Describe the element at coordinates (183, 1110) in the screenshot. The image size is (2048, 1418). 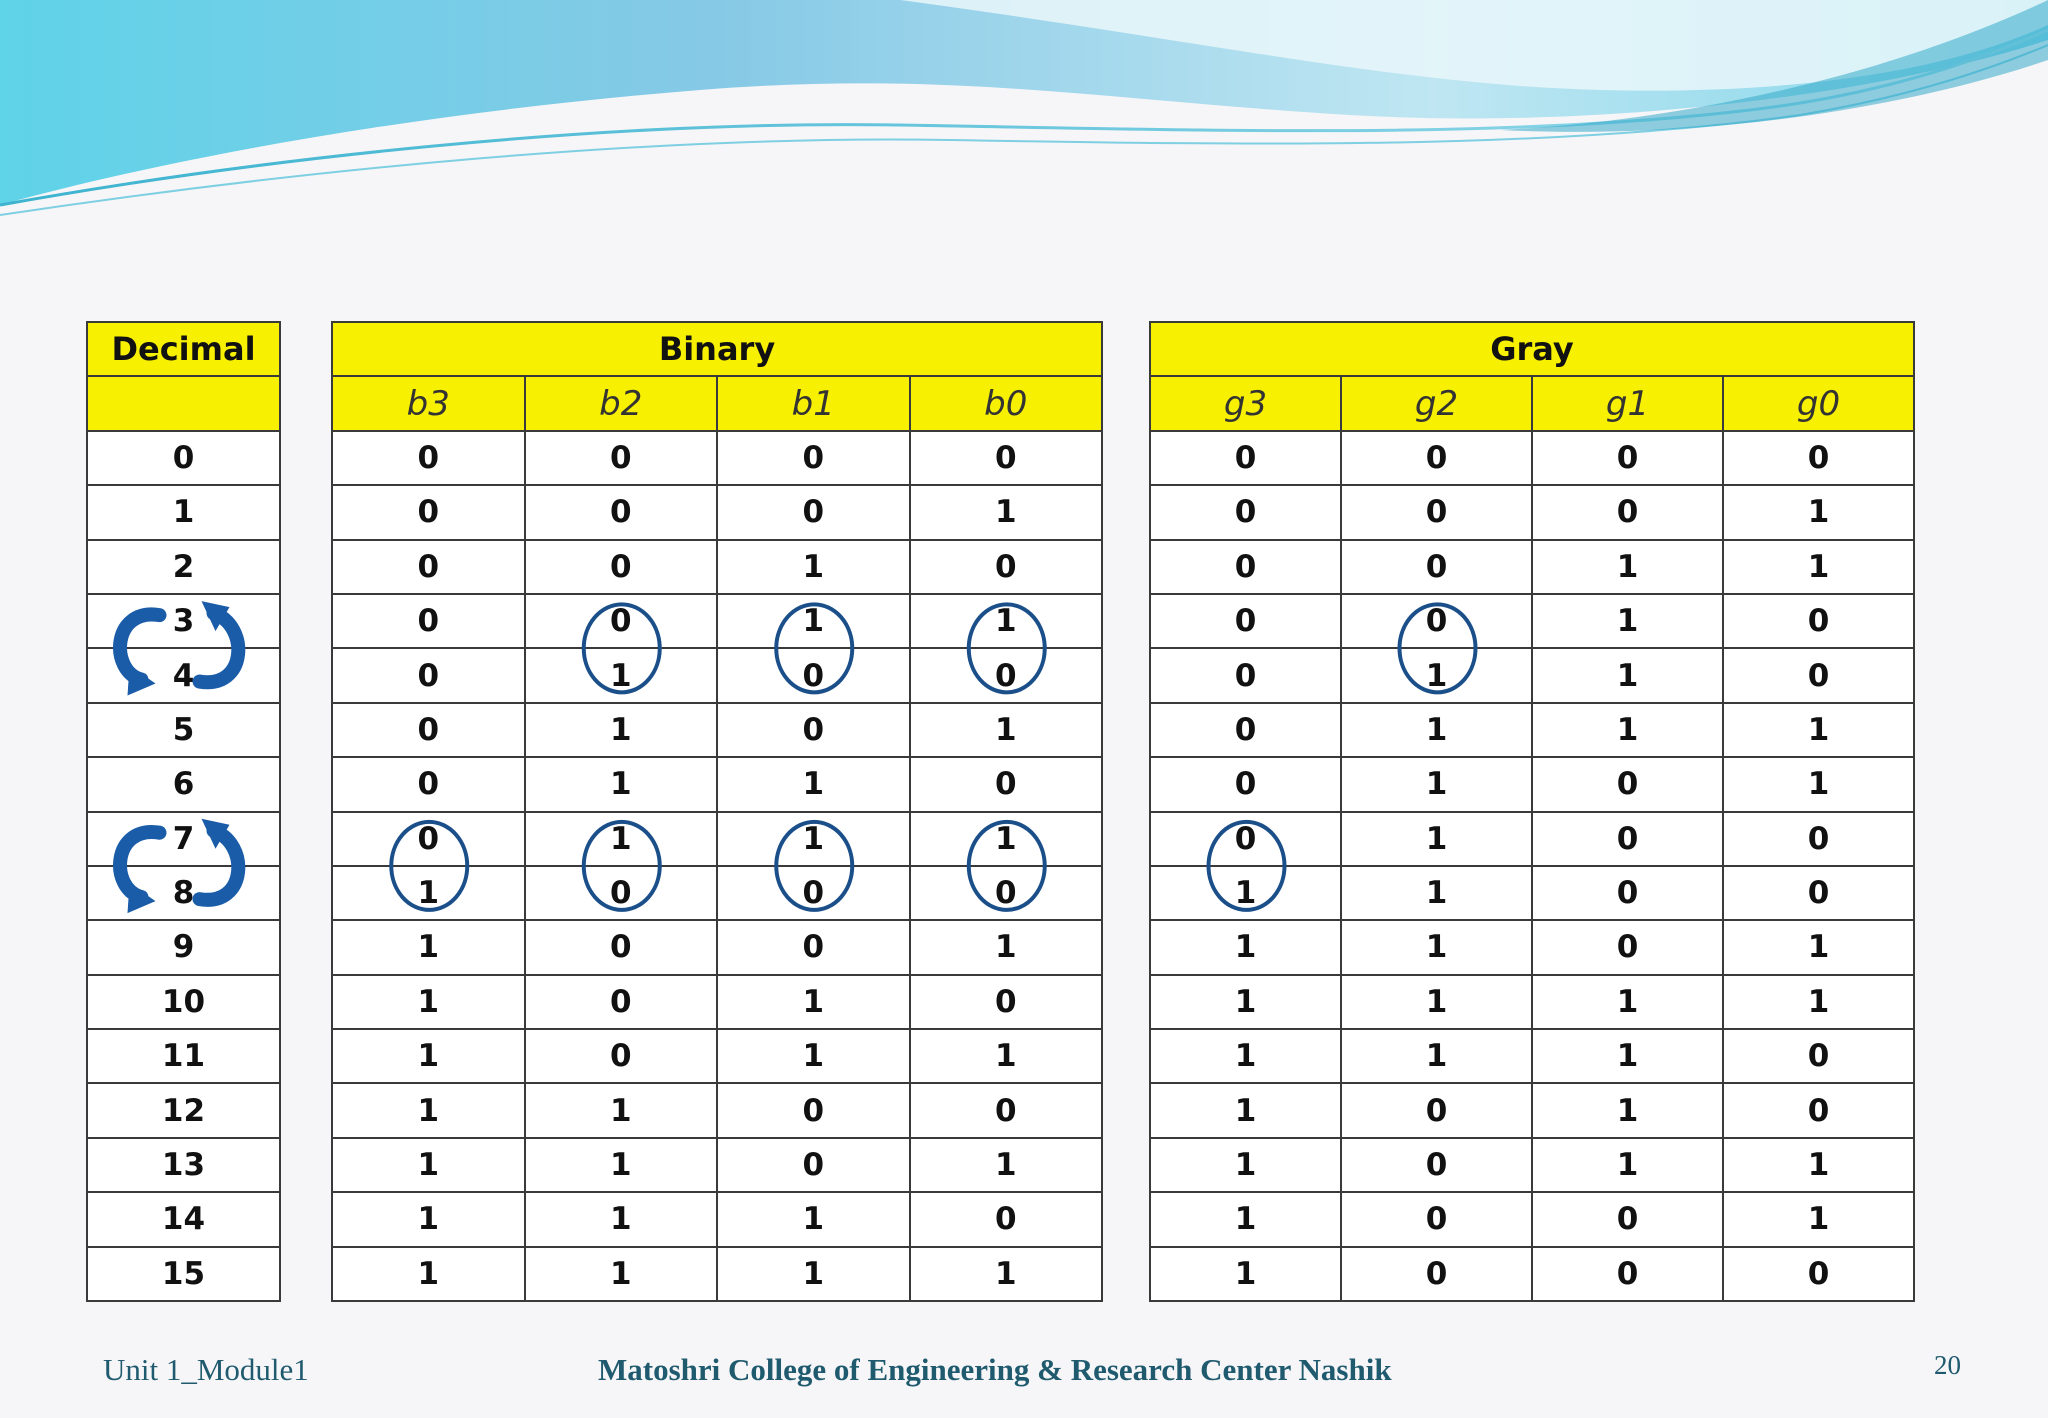
I see `decimal-cell: 12` at that location.